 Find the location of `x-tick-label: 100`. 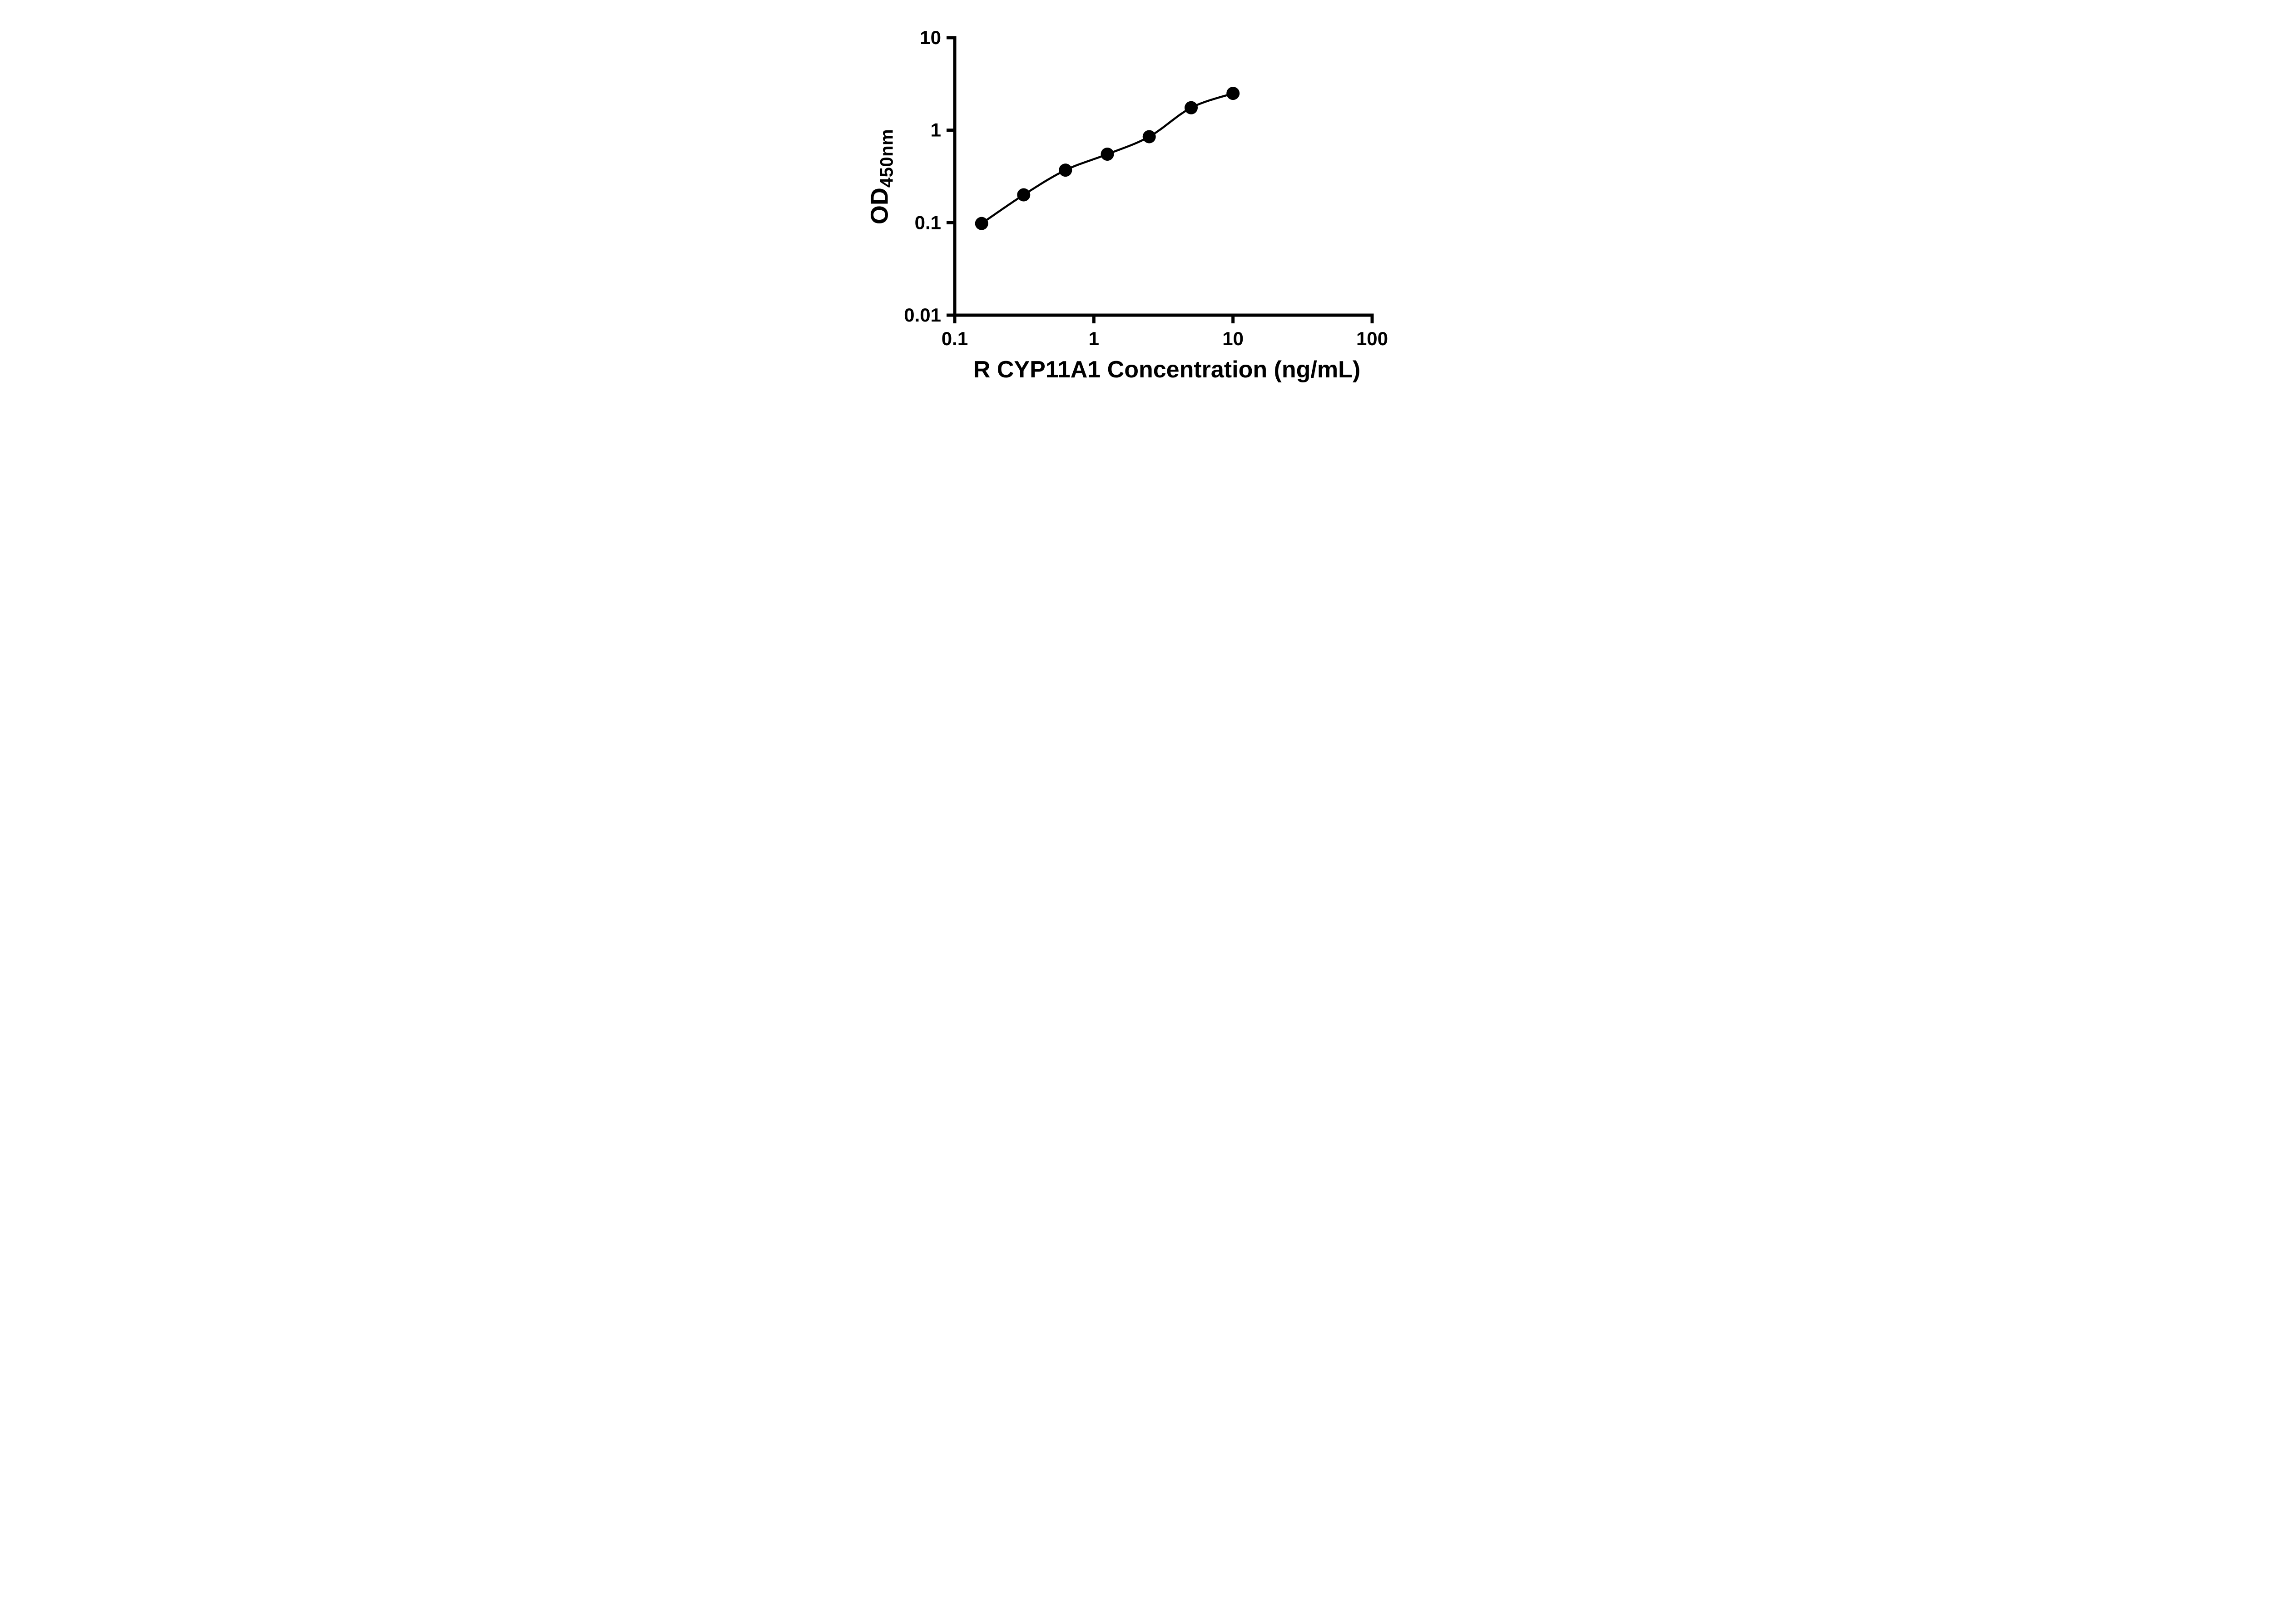

x-tick-label: 100 is located at coordinates (1372, 338).